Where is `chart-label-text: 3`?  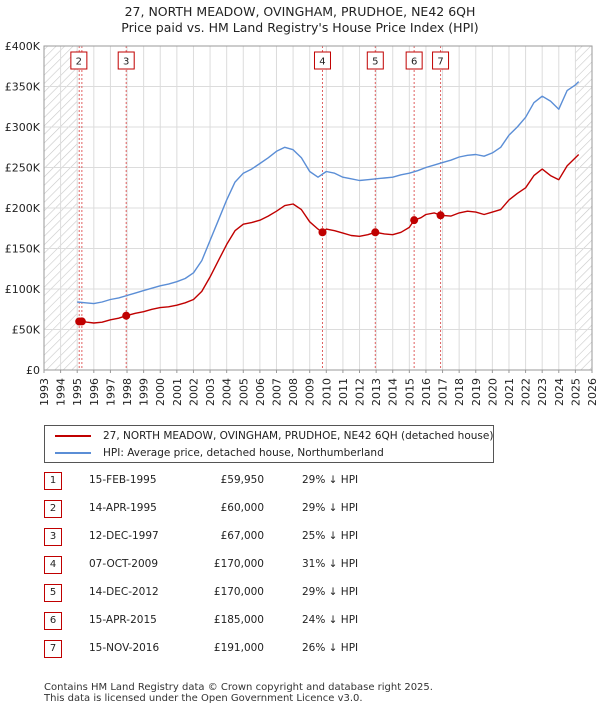 chart-label-text: 3 is located at coordinates (126, 62).